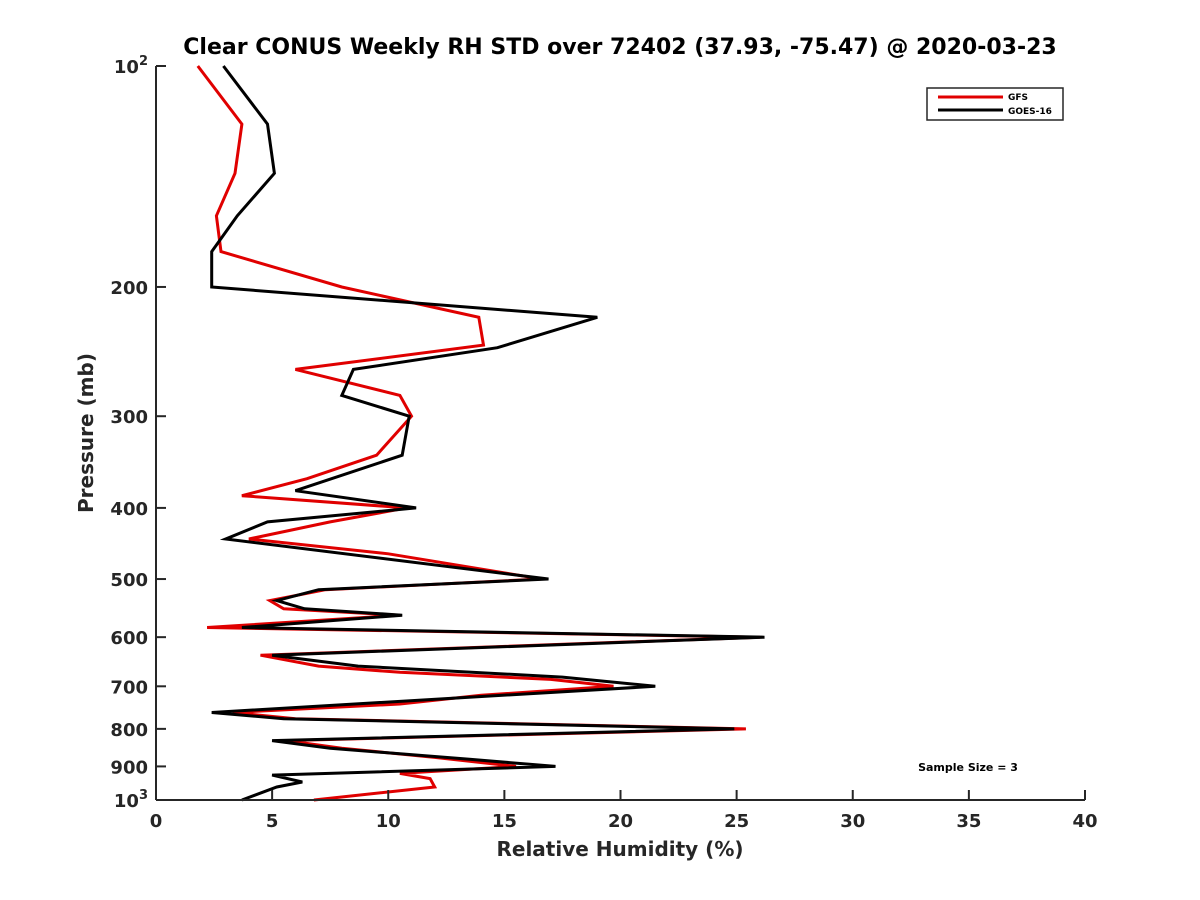 This screenshot has height=900, width=1200. I want to click on legend: GFS GOES-16, so click(995, 104).